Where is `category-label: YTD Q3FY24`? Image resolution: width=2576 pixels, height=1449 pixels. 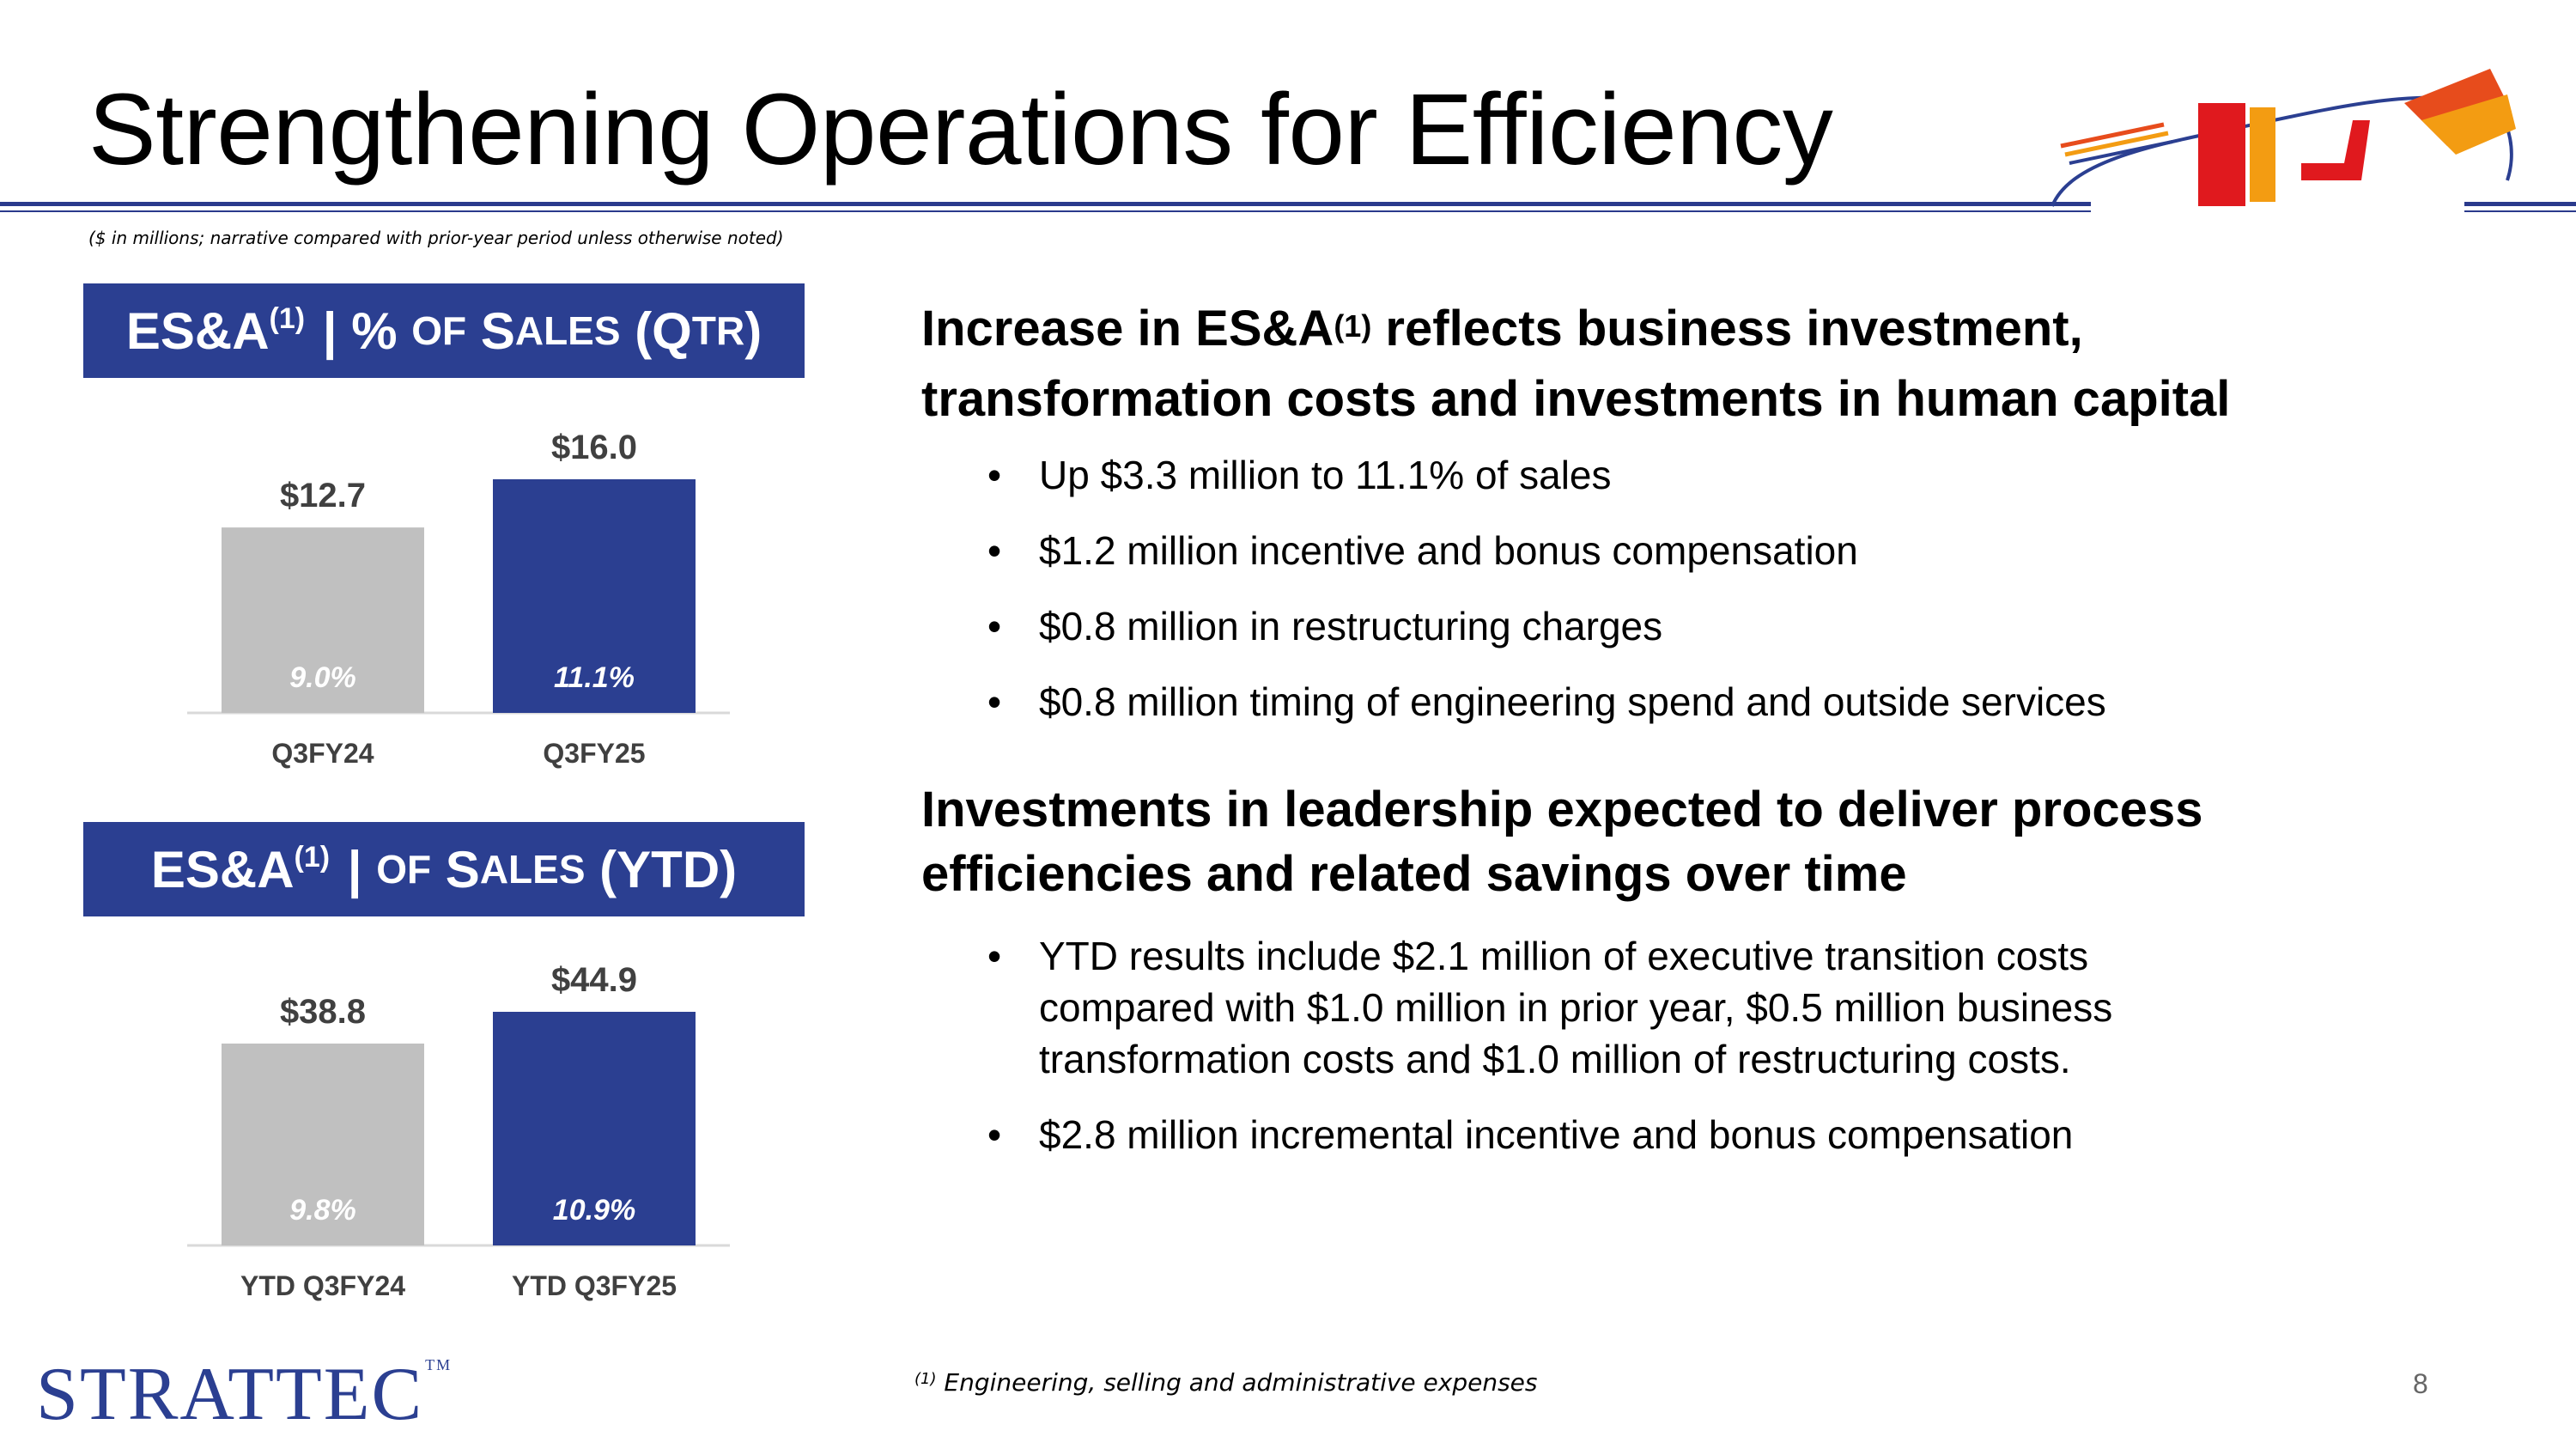
category-label: YTD Q3FY24 is located at coordinates (323, 1285).